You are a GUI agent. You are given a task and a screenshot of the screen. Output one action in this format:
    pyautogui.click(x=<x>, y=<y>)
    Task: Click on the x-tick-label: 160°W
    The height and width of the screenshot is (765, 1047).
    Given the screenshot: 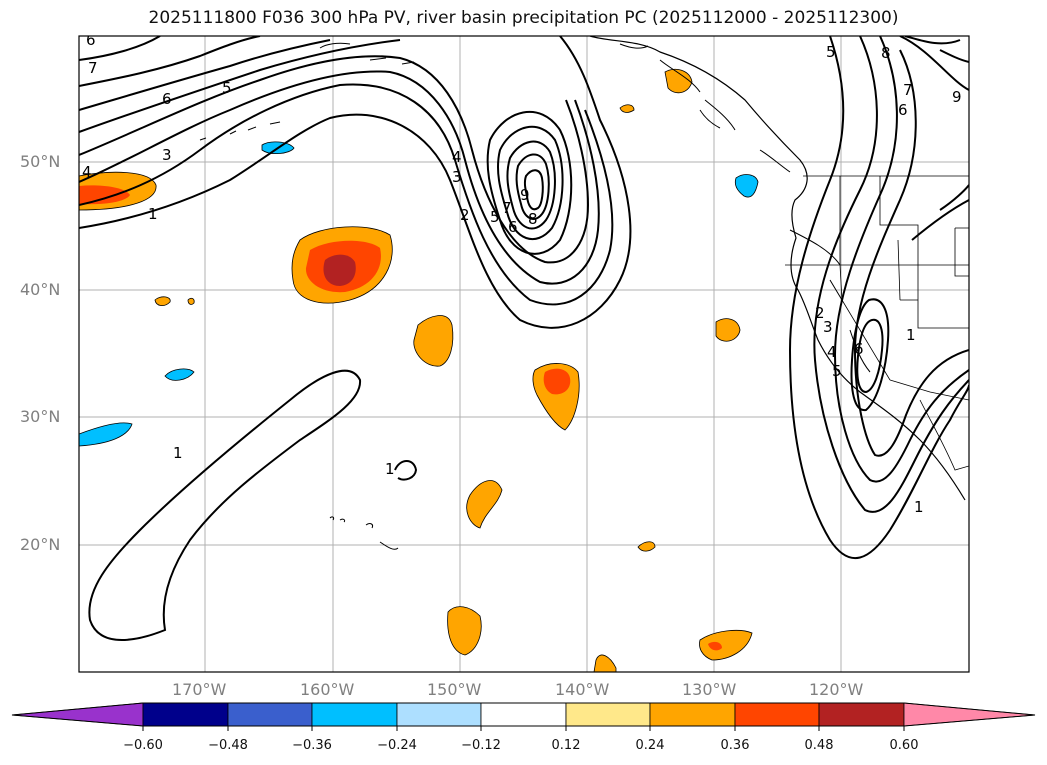 What is the action you would take?
    pyautogui.click(x=327, y=689)
    